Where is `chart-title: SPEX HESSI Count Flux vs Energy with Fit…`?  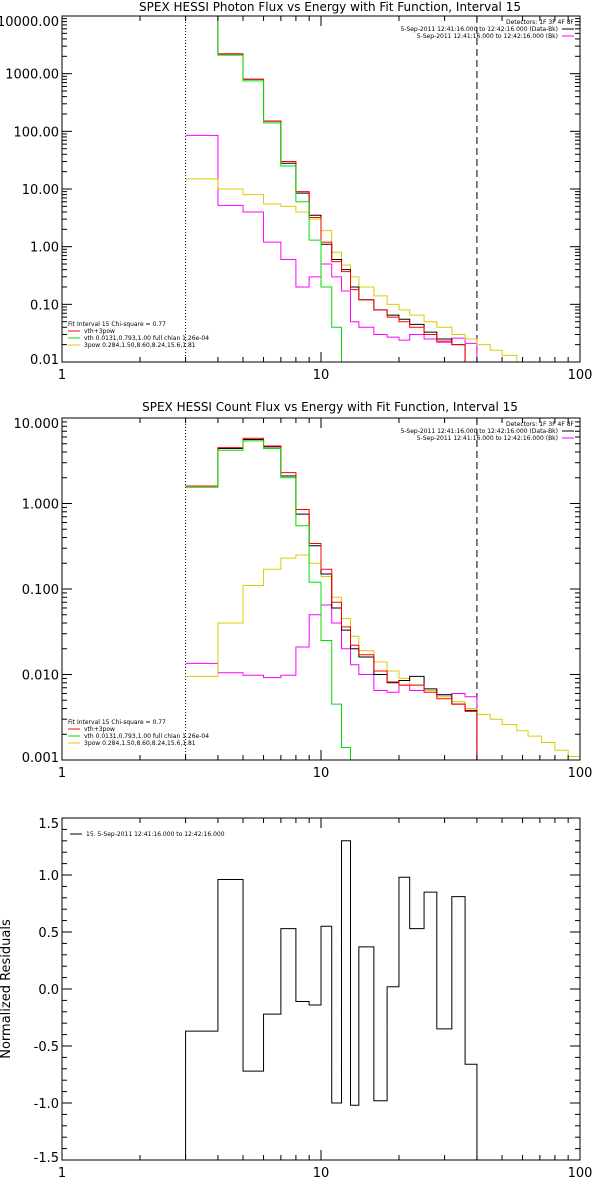
chart-title: SPEX HESSI Count Flux vs Energy with Fit… is located at coordinates (330, 407).